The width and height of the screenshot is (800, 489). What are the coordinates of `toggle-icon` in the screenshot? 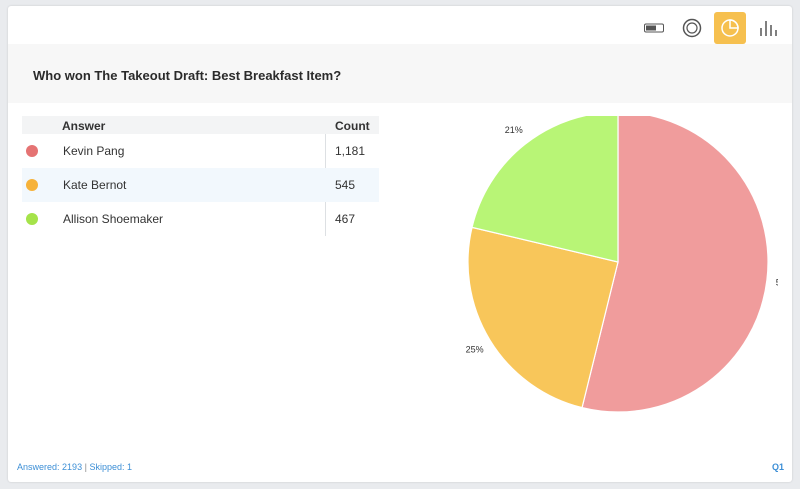 It's located at (654, 28).